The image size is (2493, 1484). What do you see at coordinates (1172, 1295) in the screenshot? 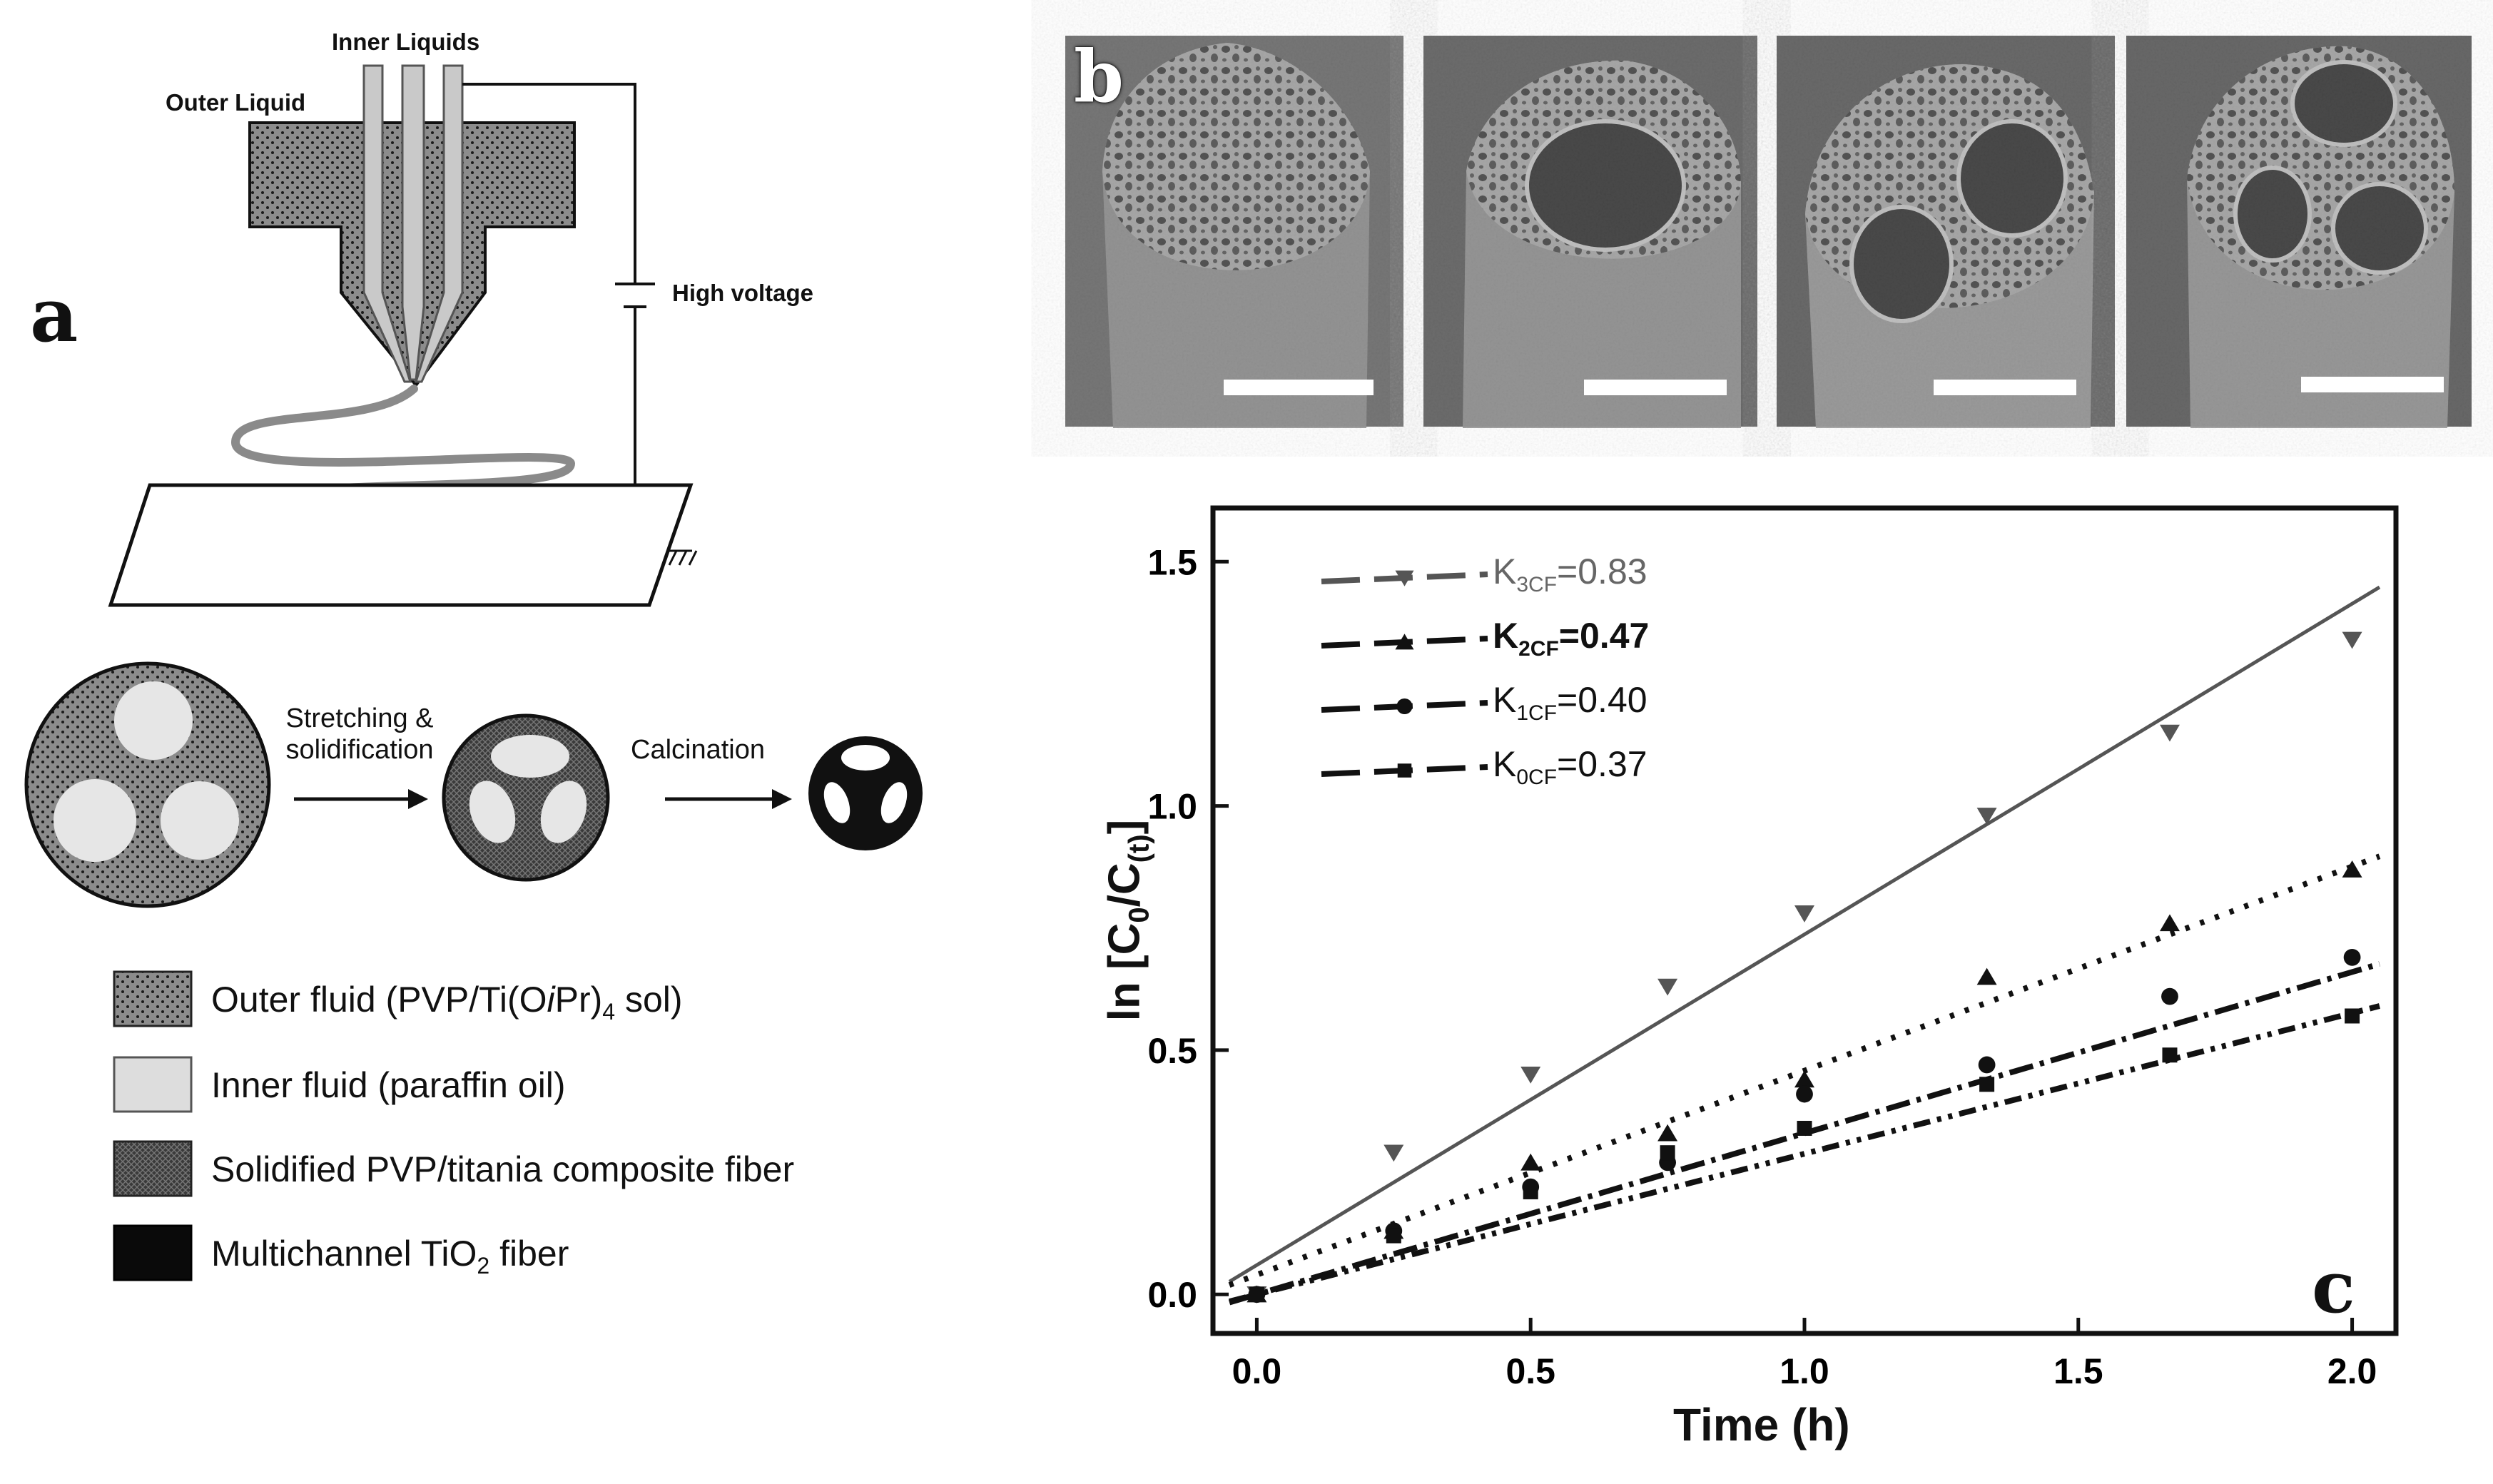
I see `y-tick-label: 0.0` at bounding box center [1172, 1295].